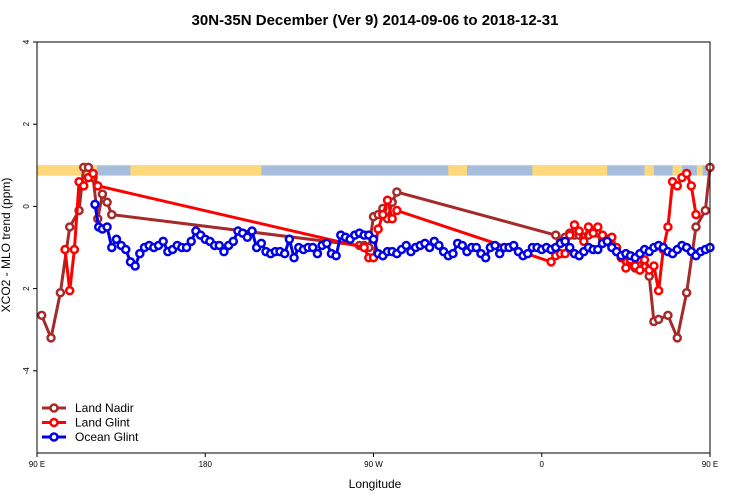  I want to click on x-tick-label: 90 W, so click(373, 464).